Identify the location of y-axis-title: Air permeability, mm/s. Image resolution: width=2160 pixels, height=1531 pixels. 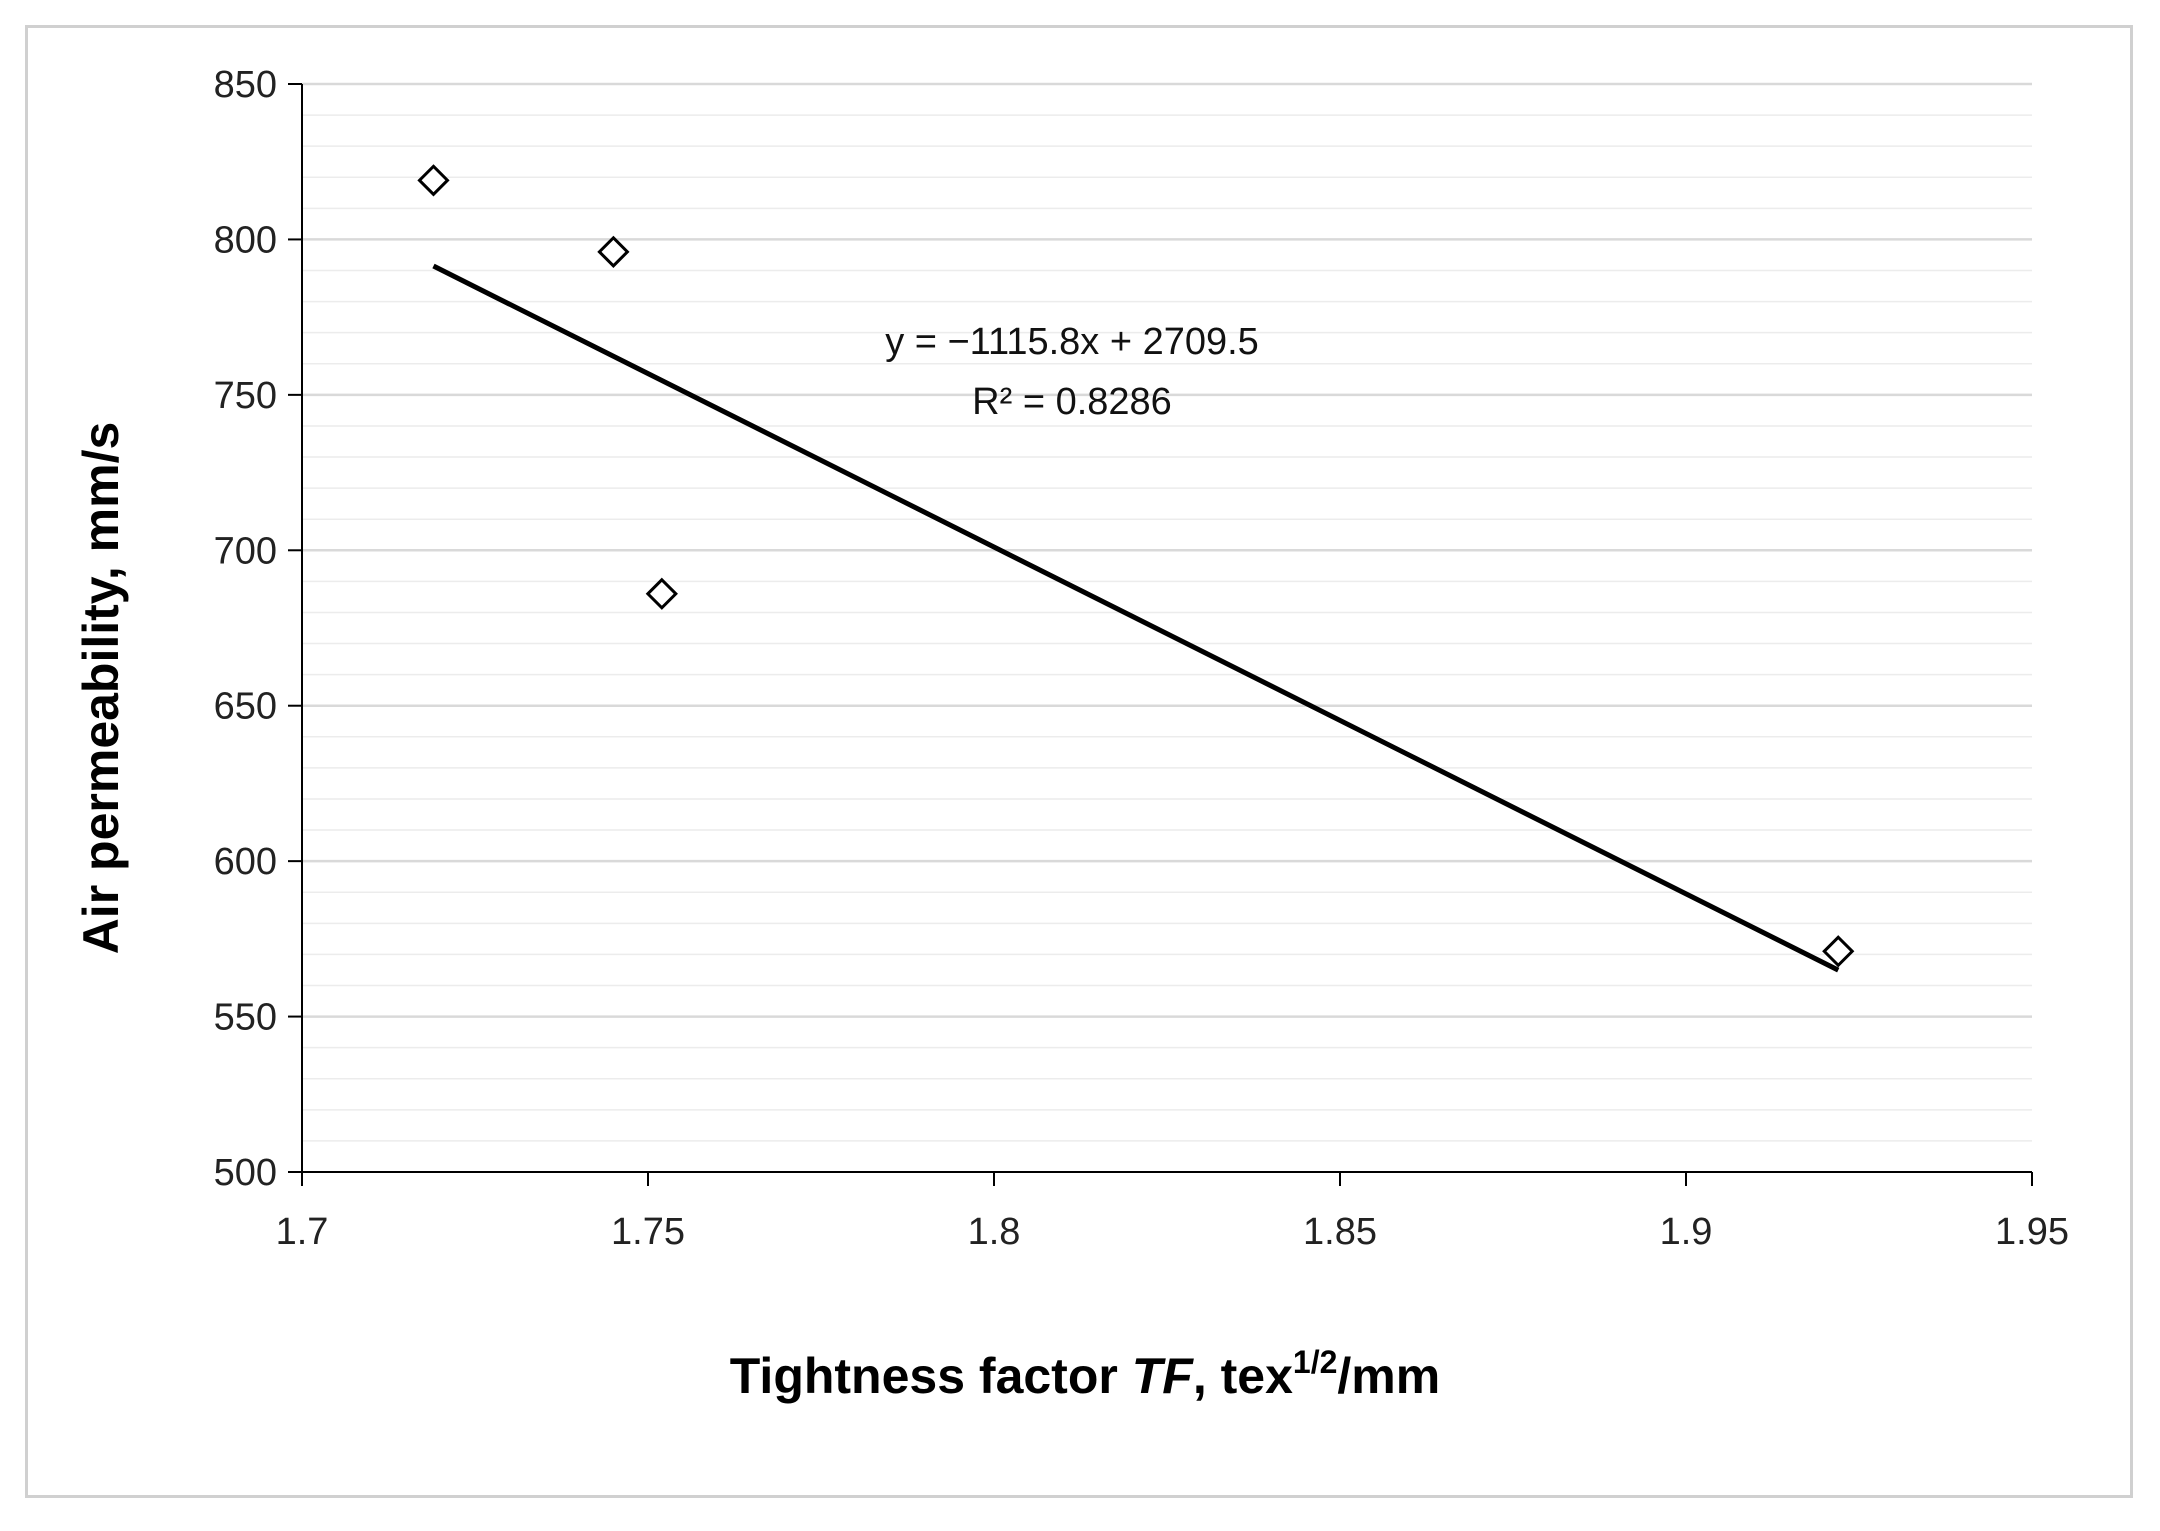
(101, 688).